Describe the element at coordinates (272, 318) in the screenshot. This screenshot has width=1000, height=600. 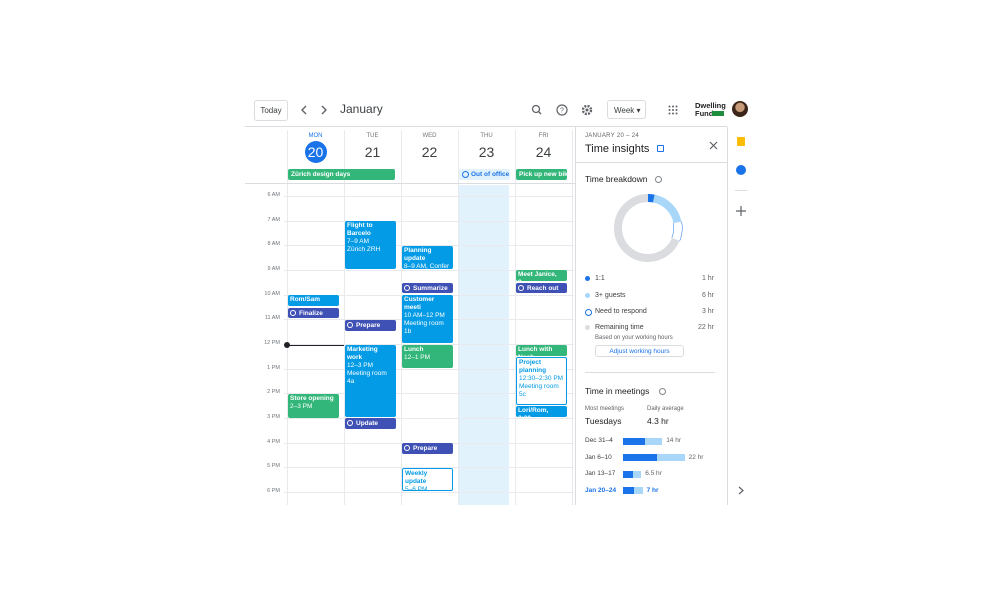
I see `hour-label: 11 AM` at that location.